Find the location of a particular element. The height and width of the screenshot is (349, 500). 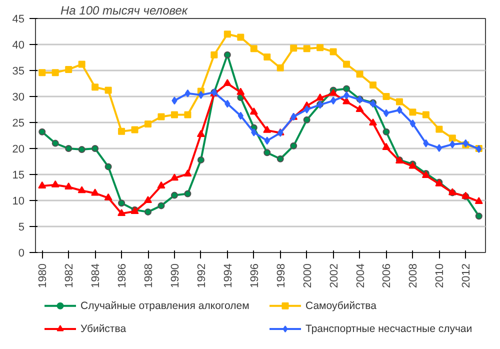

x-tick-label: 1982 is located at coordinates (70, 275).